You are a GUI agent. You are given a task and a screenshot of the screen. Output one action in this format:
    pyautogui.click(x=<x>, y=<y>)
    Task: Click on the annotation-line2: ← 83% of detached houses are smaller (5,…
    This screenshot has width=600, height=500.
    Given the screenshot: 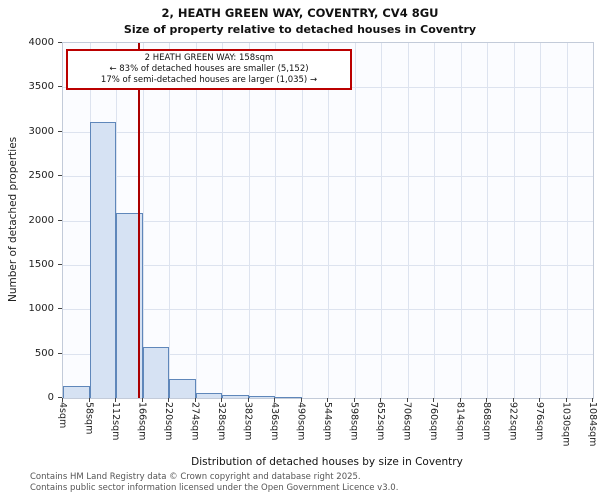 What is the action you would take?
    pyautogui.click(x=209, y=69)
    